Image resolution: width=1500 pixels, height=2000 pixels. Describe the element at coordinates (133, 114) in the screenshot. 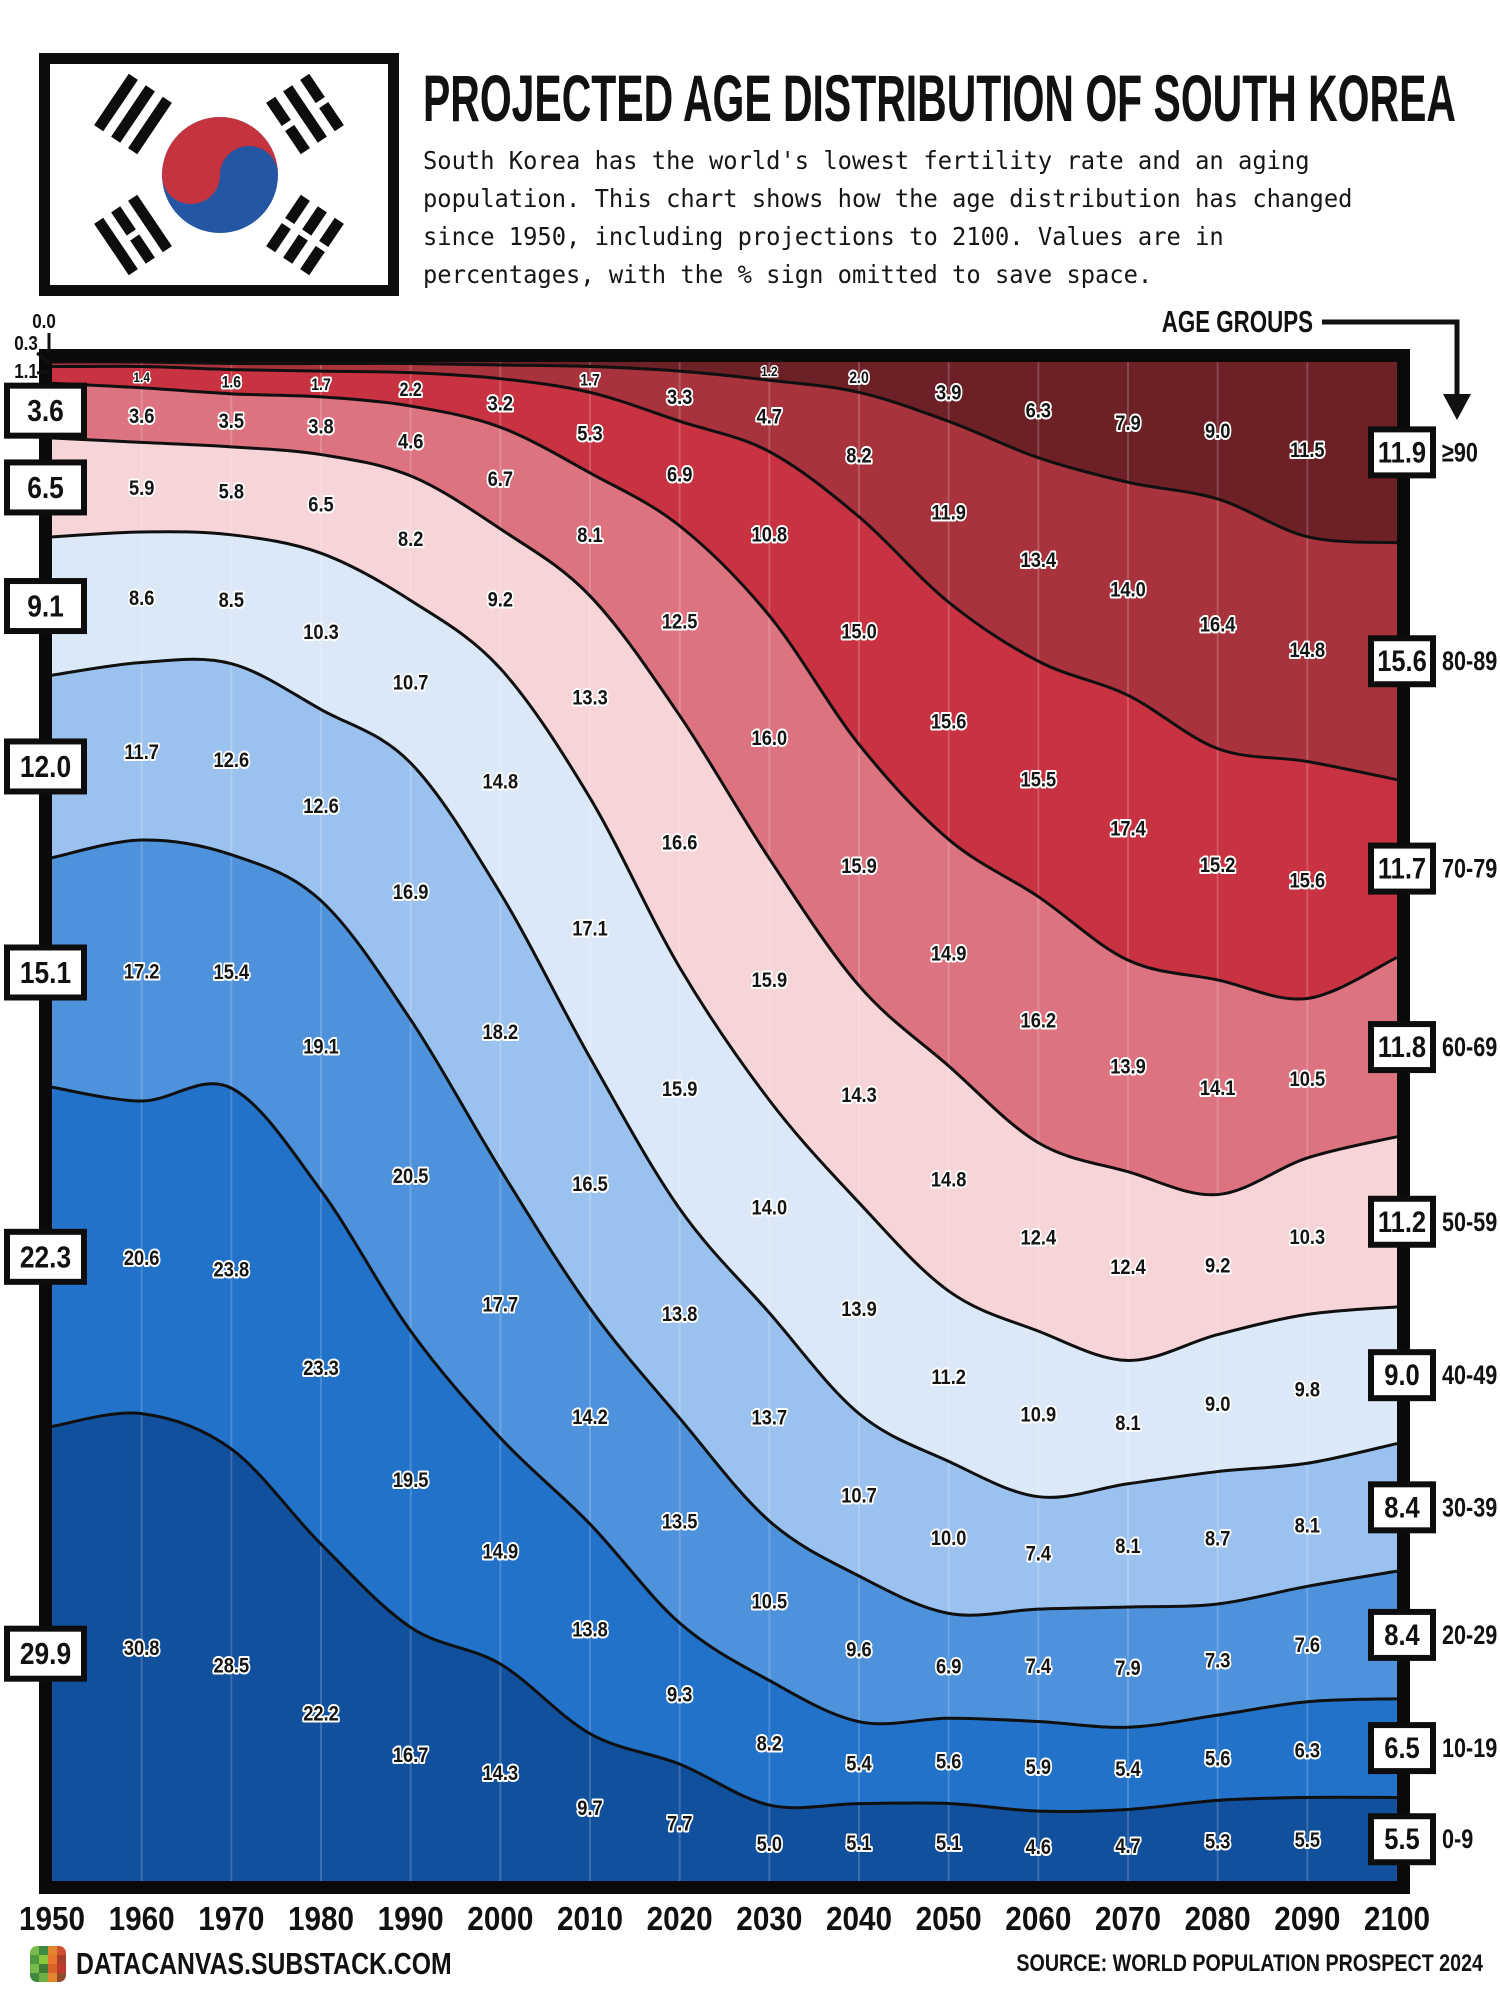

I see `trigram-geon-icon` at that location.